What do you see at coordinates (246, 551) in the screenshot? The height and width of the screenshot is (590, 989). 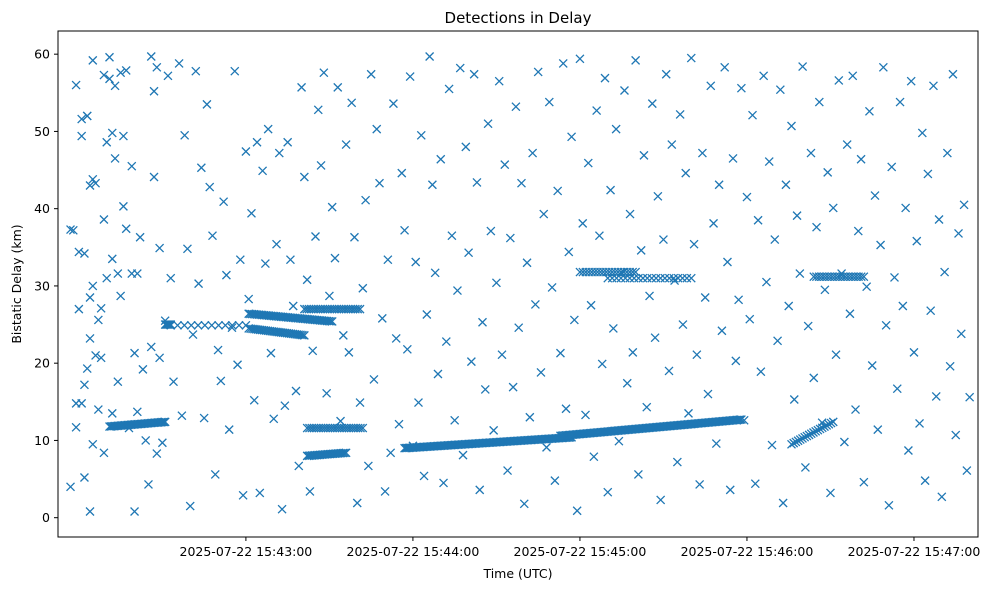 I see `x-tick-label: 2025-07-22 15:43:00` at bounding box center [246, 551].